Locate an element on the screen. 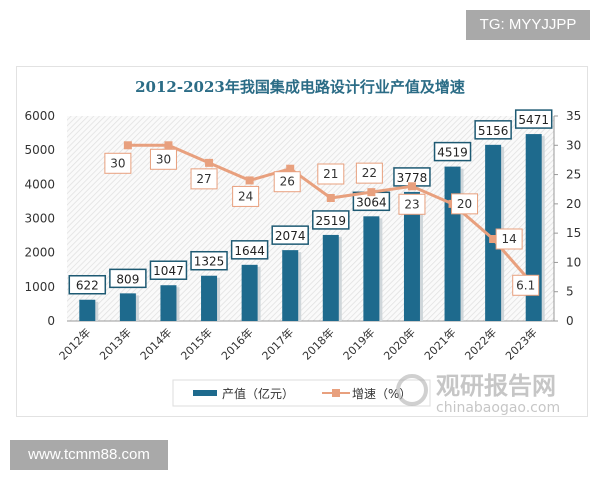 The height and width of the screenshot is (480, 600). left-tick-label: 0 is located at coordinates (51, 321).